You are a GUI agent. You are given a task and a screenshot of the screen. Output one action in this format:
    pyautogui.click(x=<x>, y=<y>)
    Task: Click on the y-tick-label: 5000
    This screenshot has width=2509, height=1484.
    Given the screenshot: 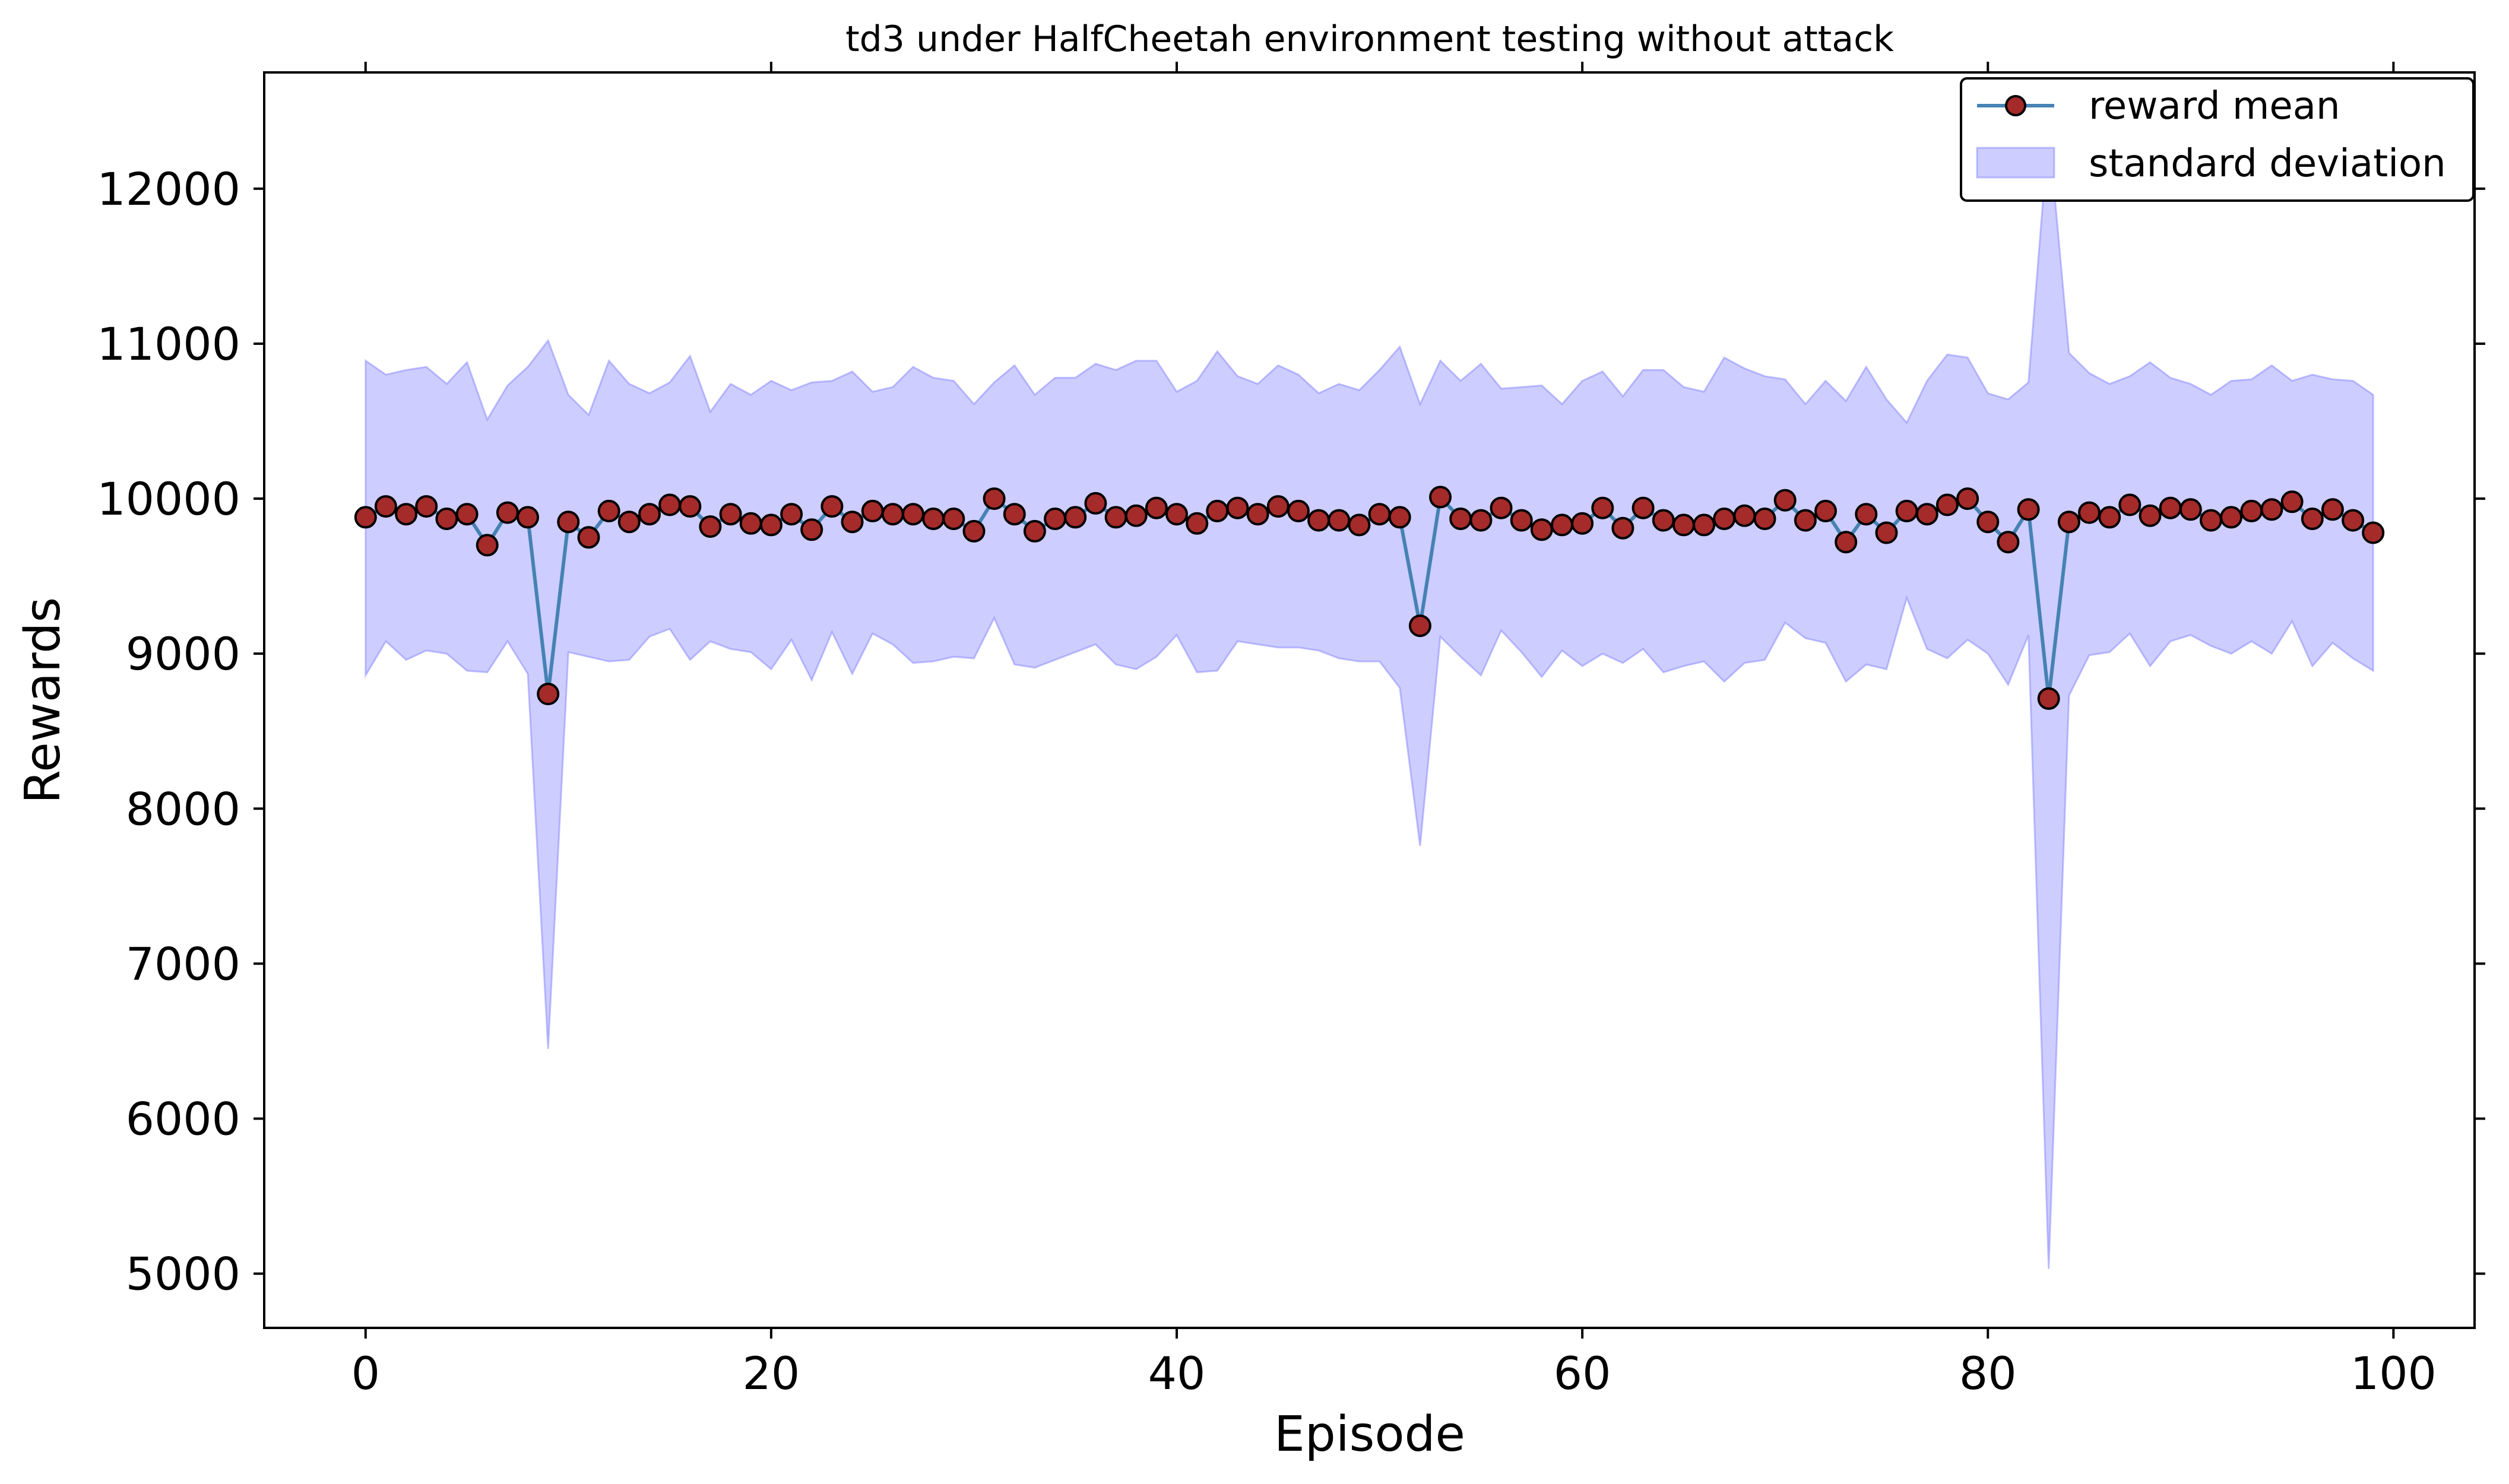 What is the action you would take?
    pyautogui.click(x=183, y=1274)
    